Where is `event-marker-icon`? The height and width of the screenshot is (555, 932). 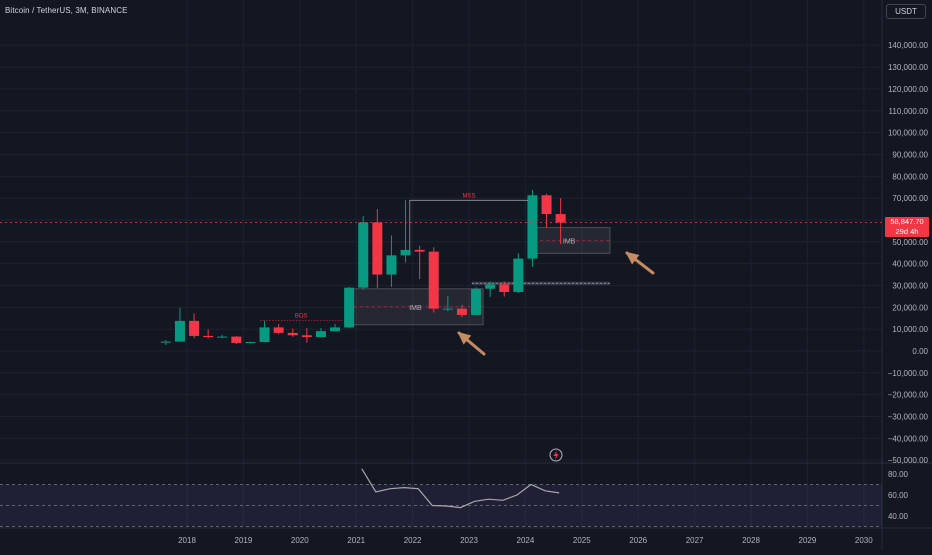
event-marker-icon is located at coordinates (556, 455).